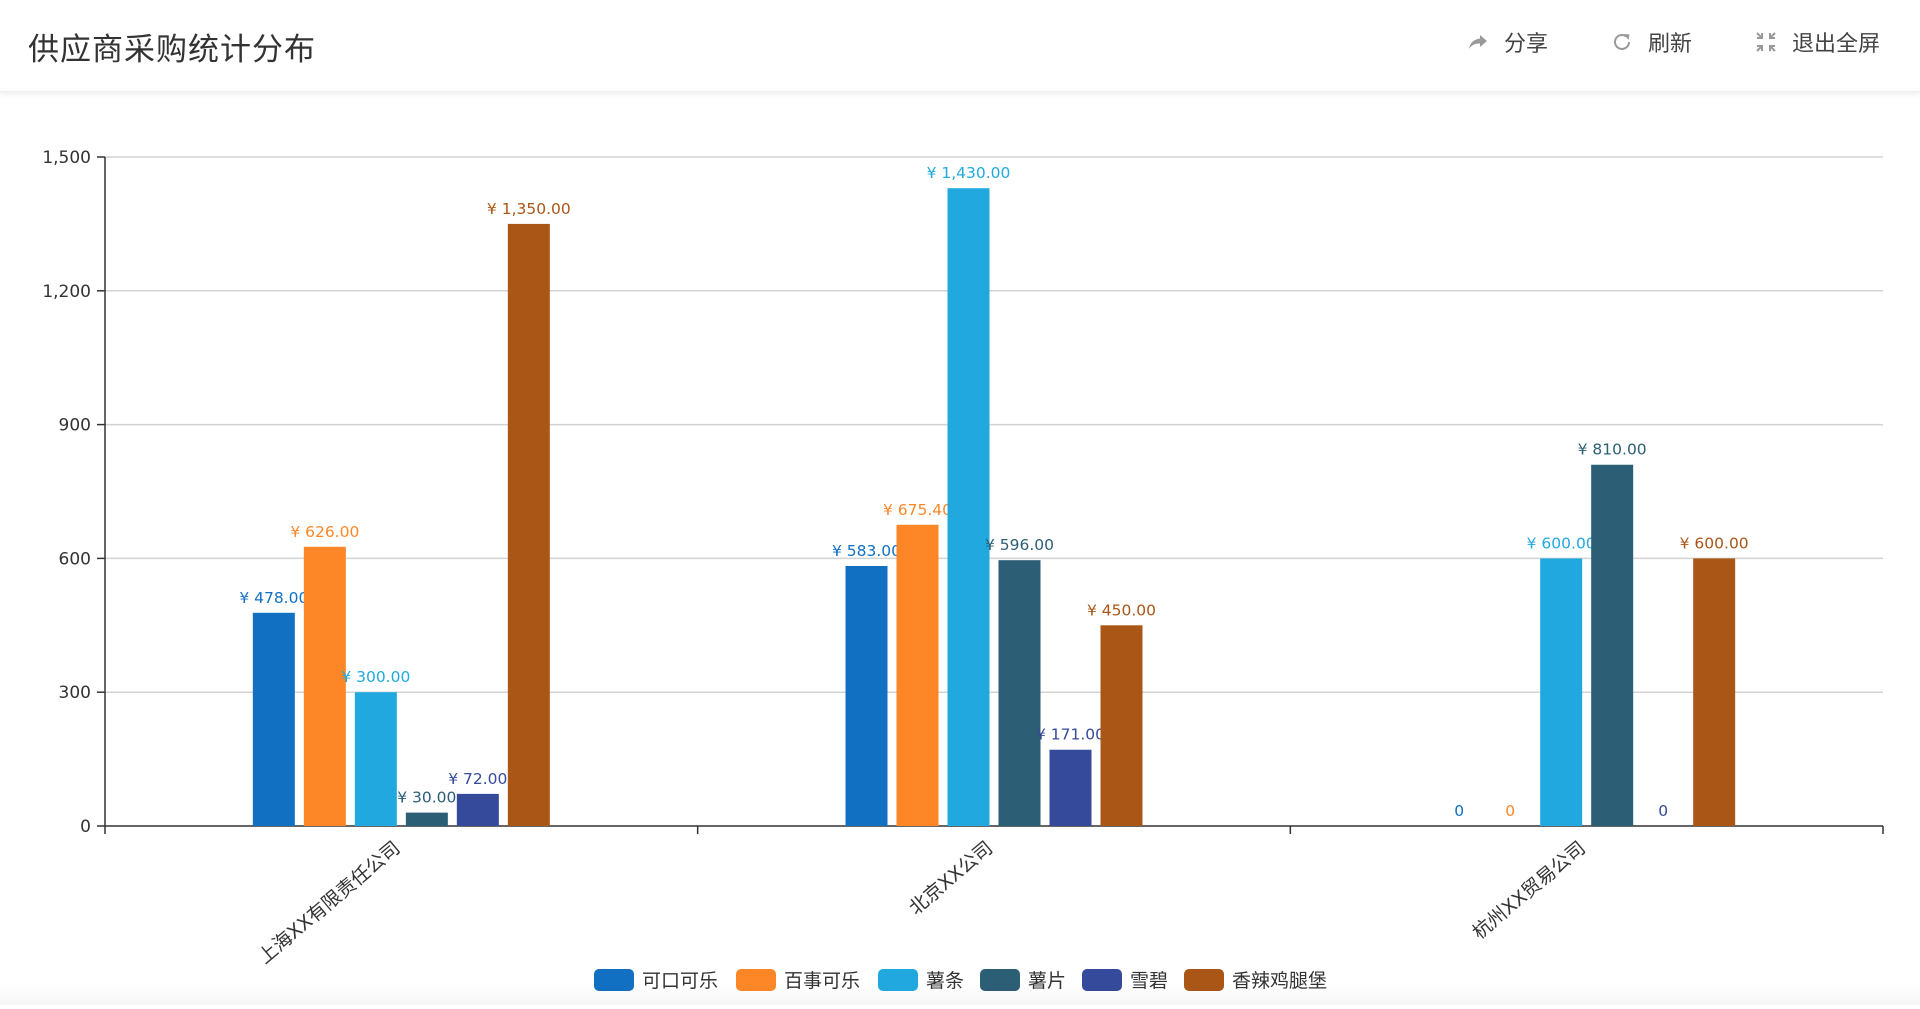  Describe the element at coordinates (75, 426) in the screenshot. I see `y-tick-label: 900` at that location.